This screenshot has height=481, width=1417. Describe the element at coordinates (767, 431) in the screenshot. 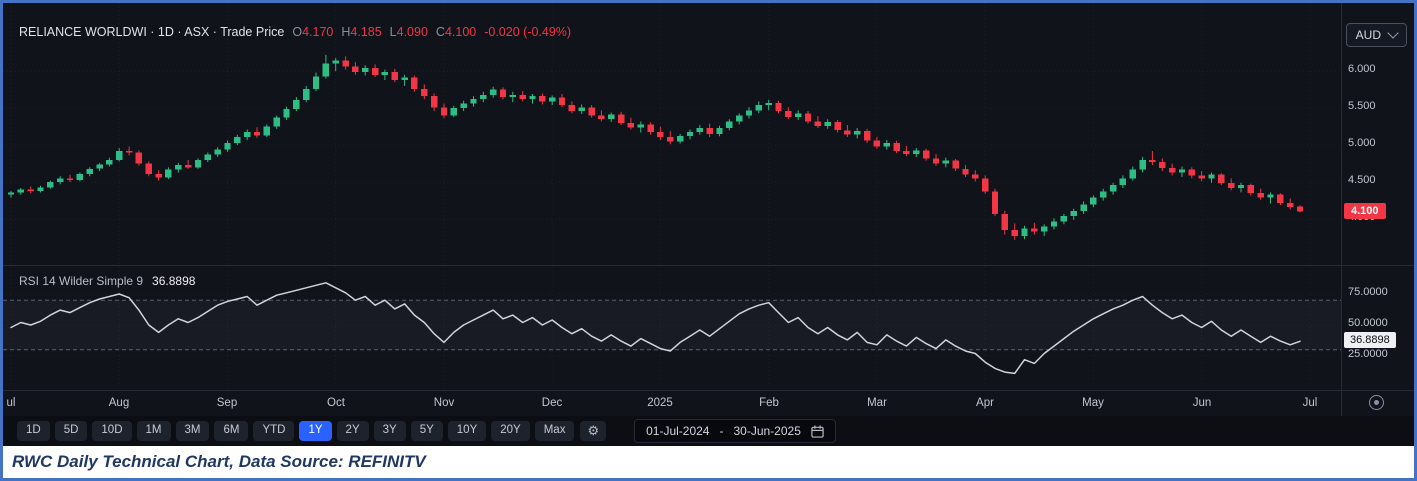

I see `date-range-end: 30-Jun-2025` at that location.